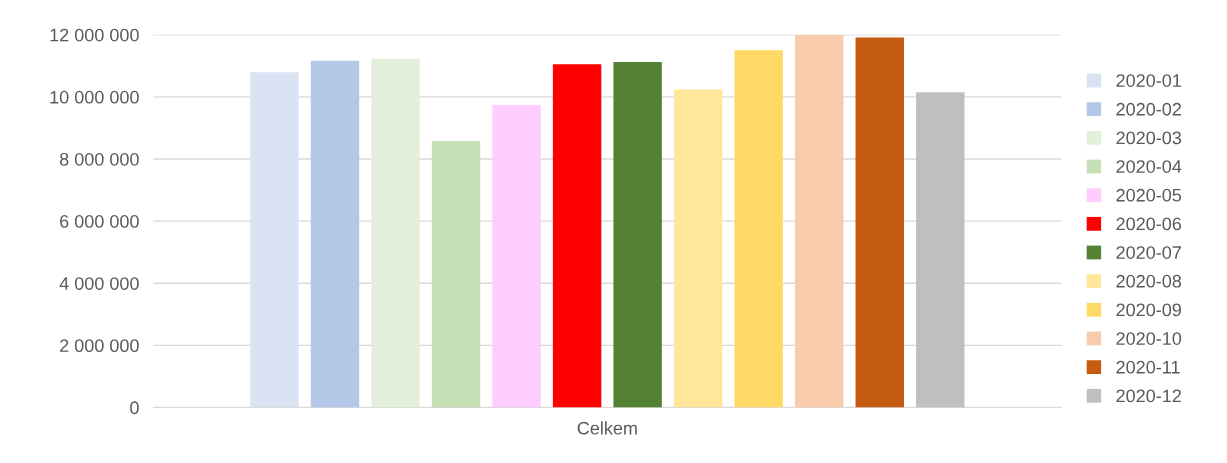  Describe the element at coordinates (99, 159) in the screenshot. I see `y-tick-label: 8 000 000` at that location.